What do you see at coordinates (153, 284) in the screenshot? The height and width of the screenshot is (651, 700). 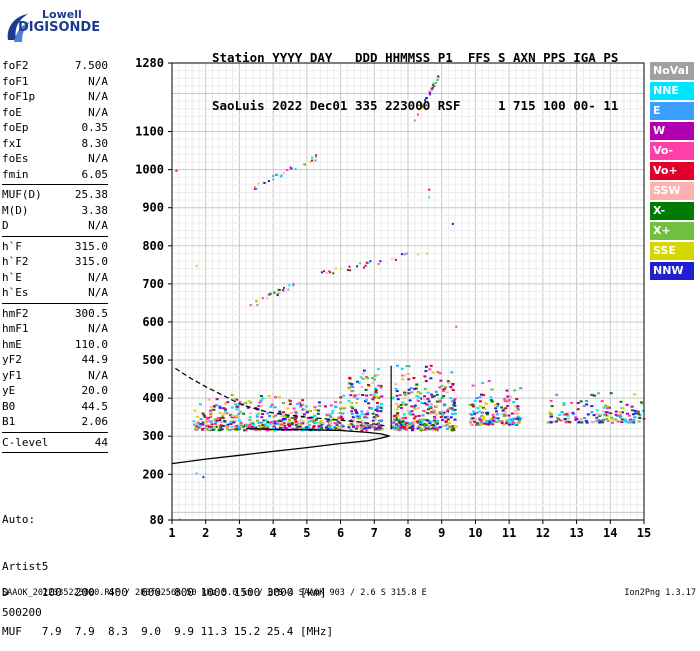 I see `y-tick-label: 700` at bounding box center [153, 284].